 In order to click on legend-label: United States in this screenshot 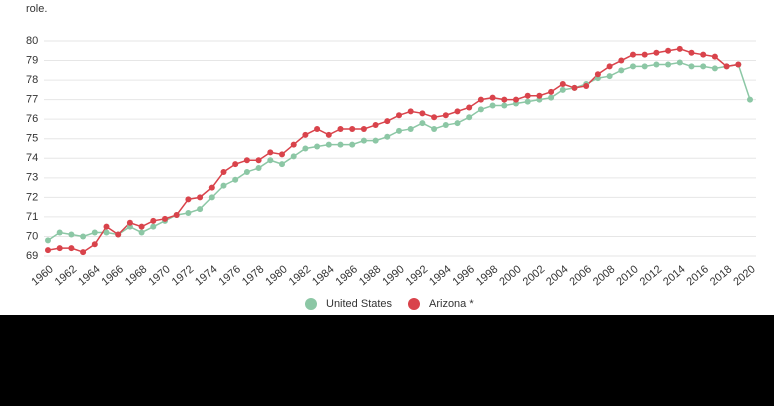, I will do `click(359, 304)`.